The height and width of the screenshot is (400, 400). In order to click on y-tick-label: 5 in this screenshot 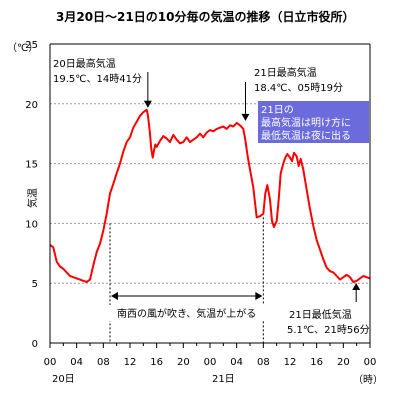, I will do `click(35, 284)`.